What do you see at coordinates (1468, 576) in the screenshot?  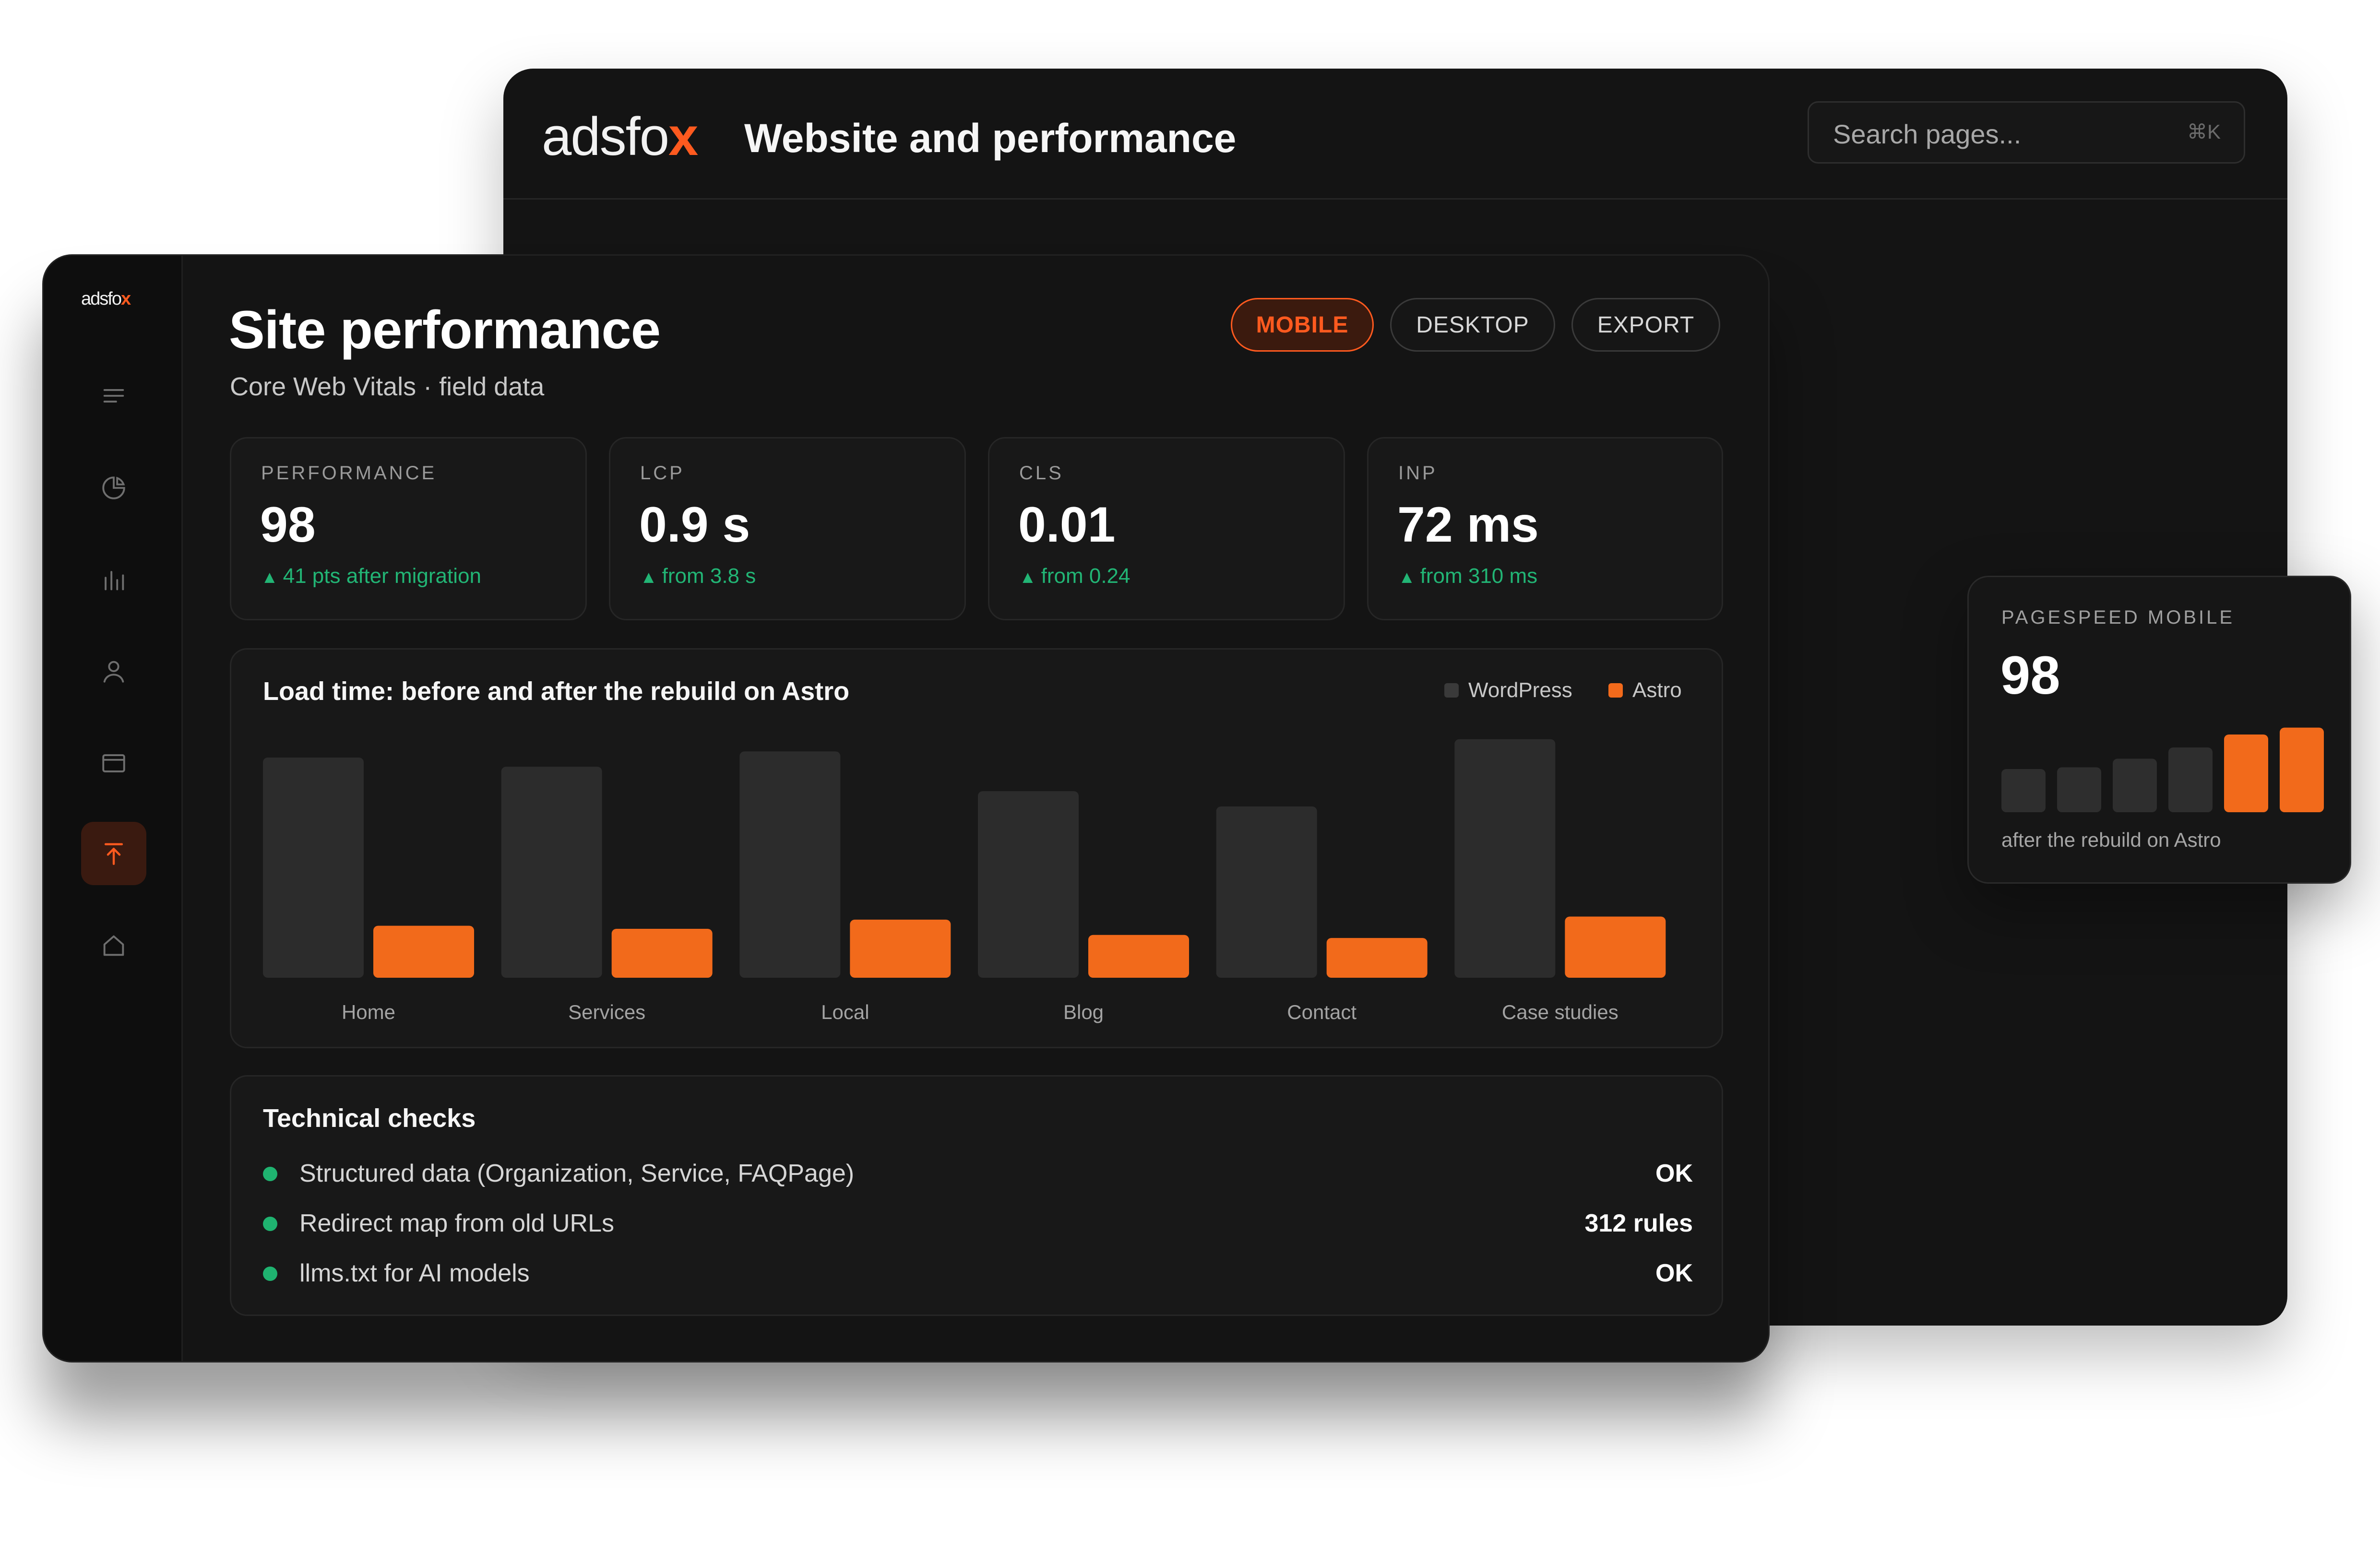 I see `metric-delta: ▲ from 310 ms` at bounding box center [1468, 576].